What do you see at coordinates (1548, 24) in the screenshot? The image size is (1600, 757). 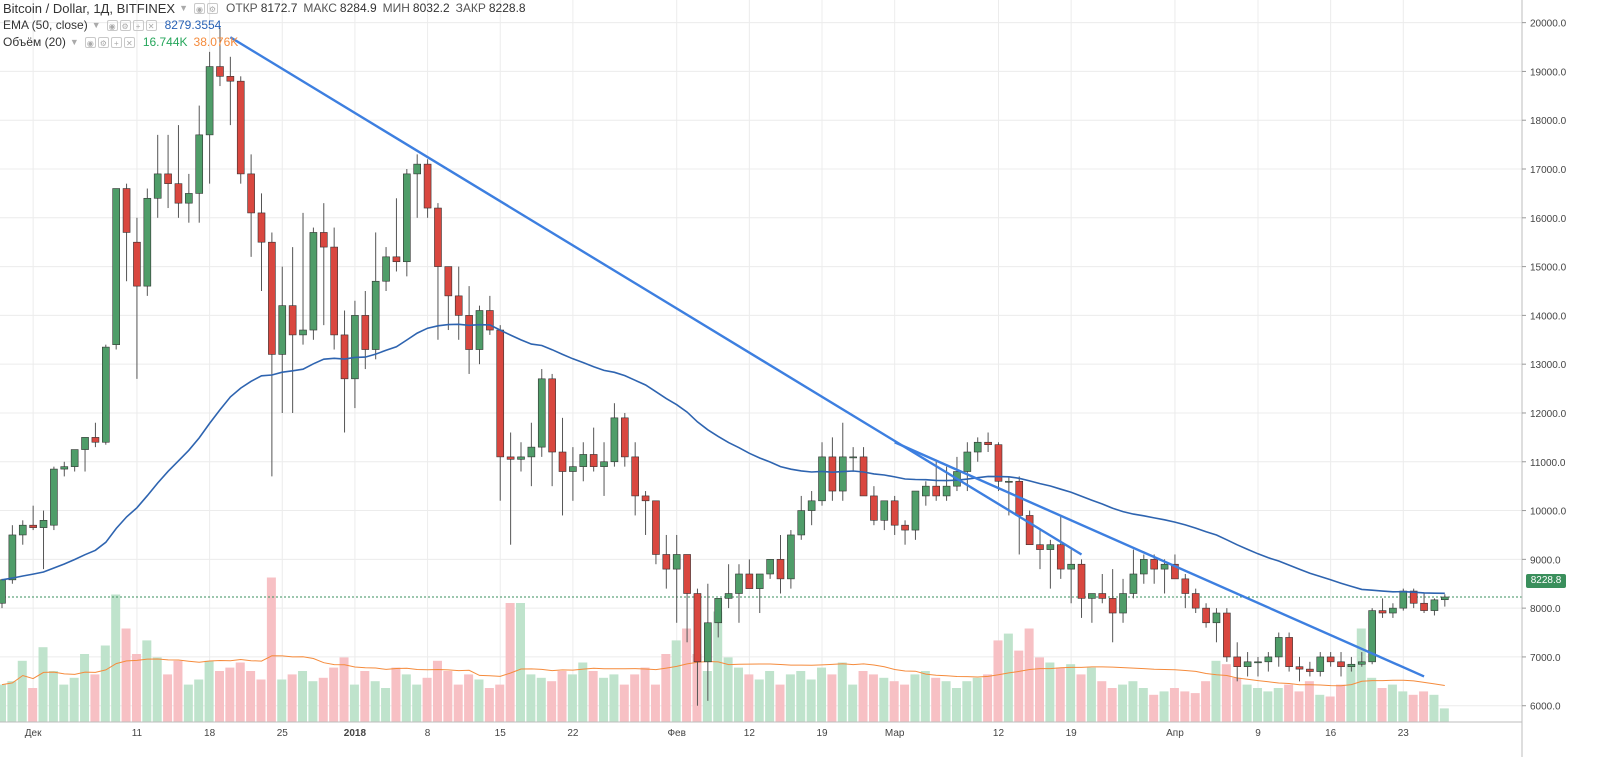 I see `y-tick-label: 20000.0` at bounding box center [1548, 24].